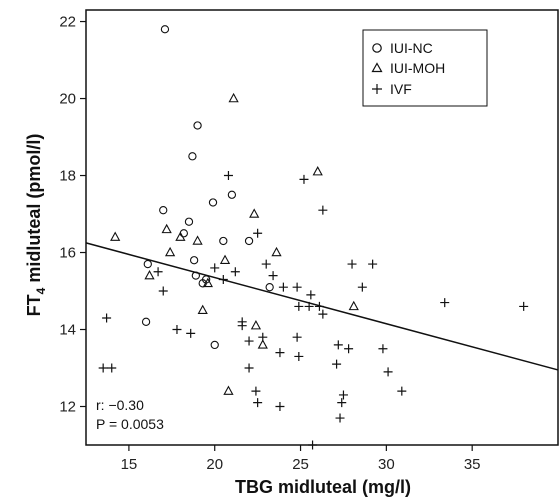  I want to click on y-axis-title-suffix: midluteal (pmol/l), so click(34, 211).